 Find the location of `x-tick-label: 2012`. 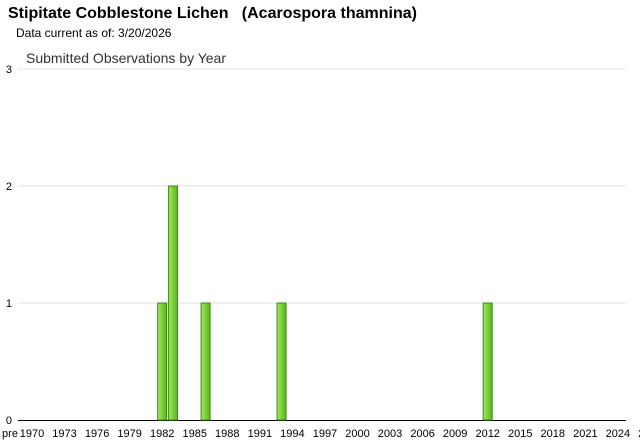

x-tick-label: 2012 is located at coordinates (487, 434).